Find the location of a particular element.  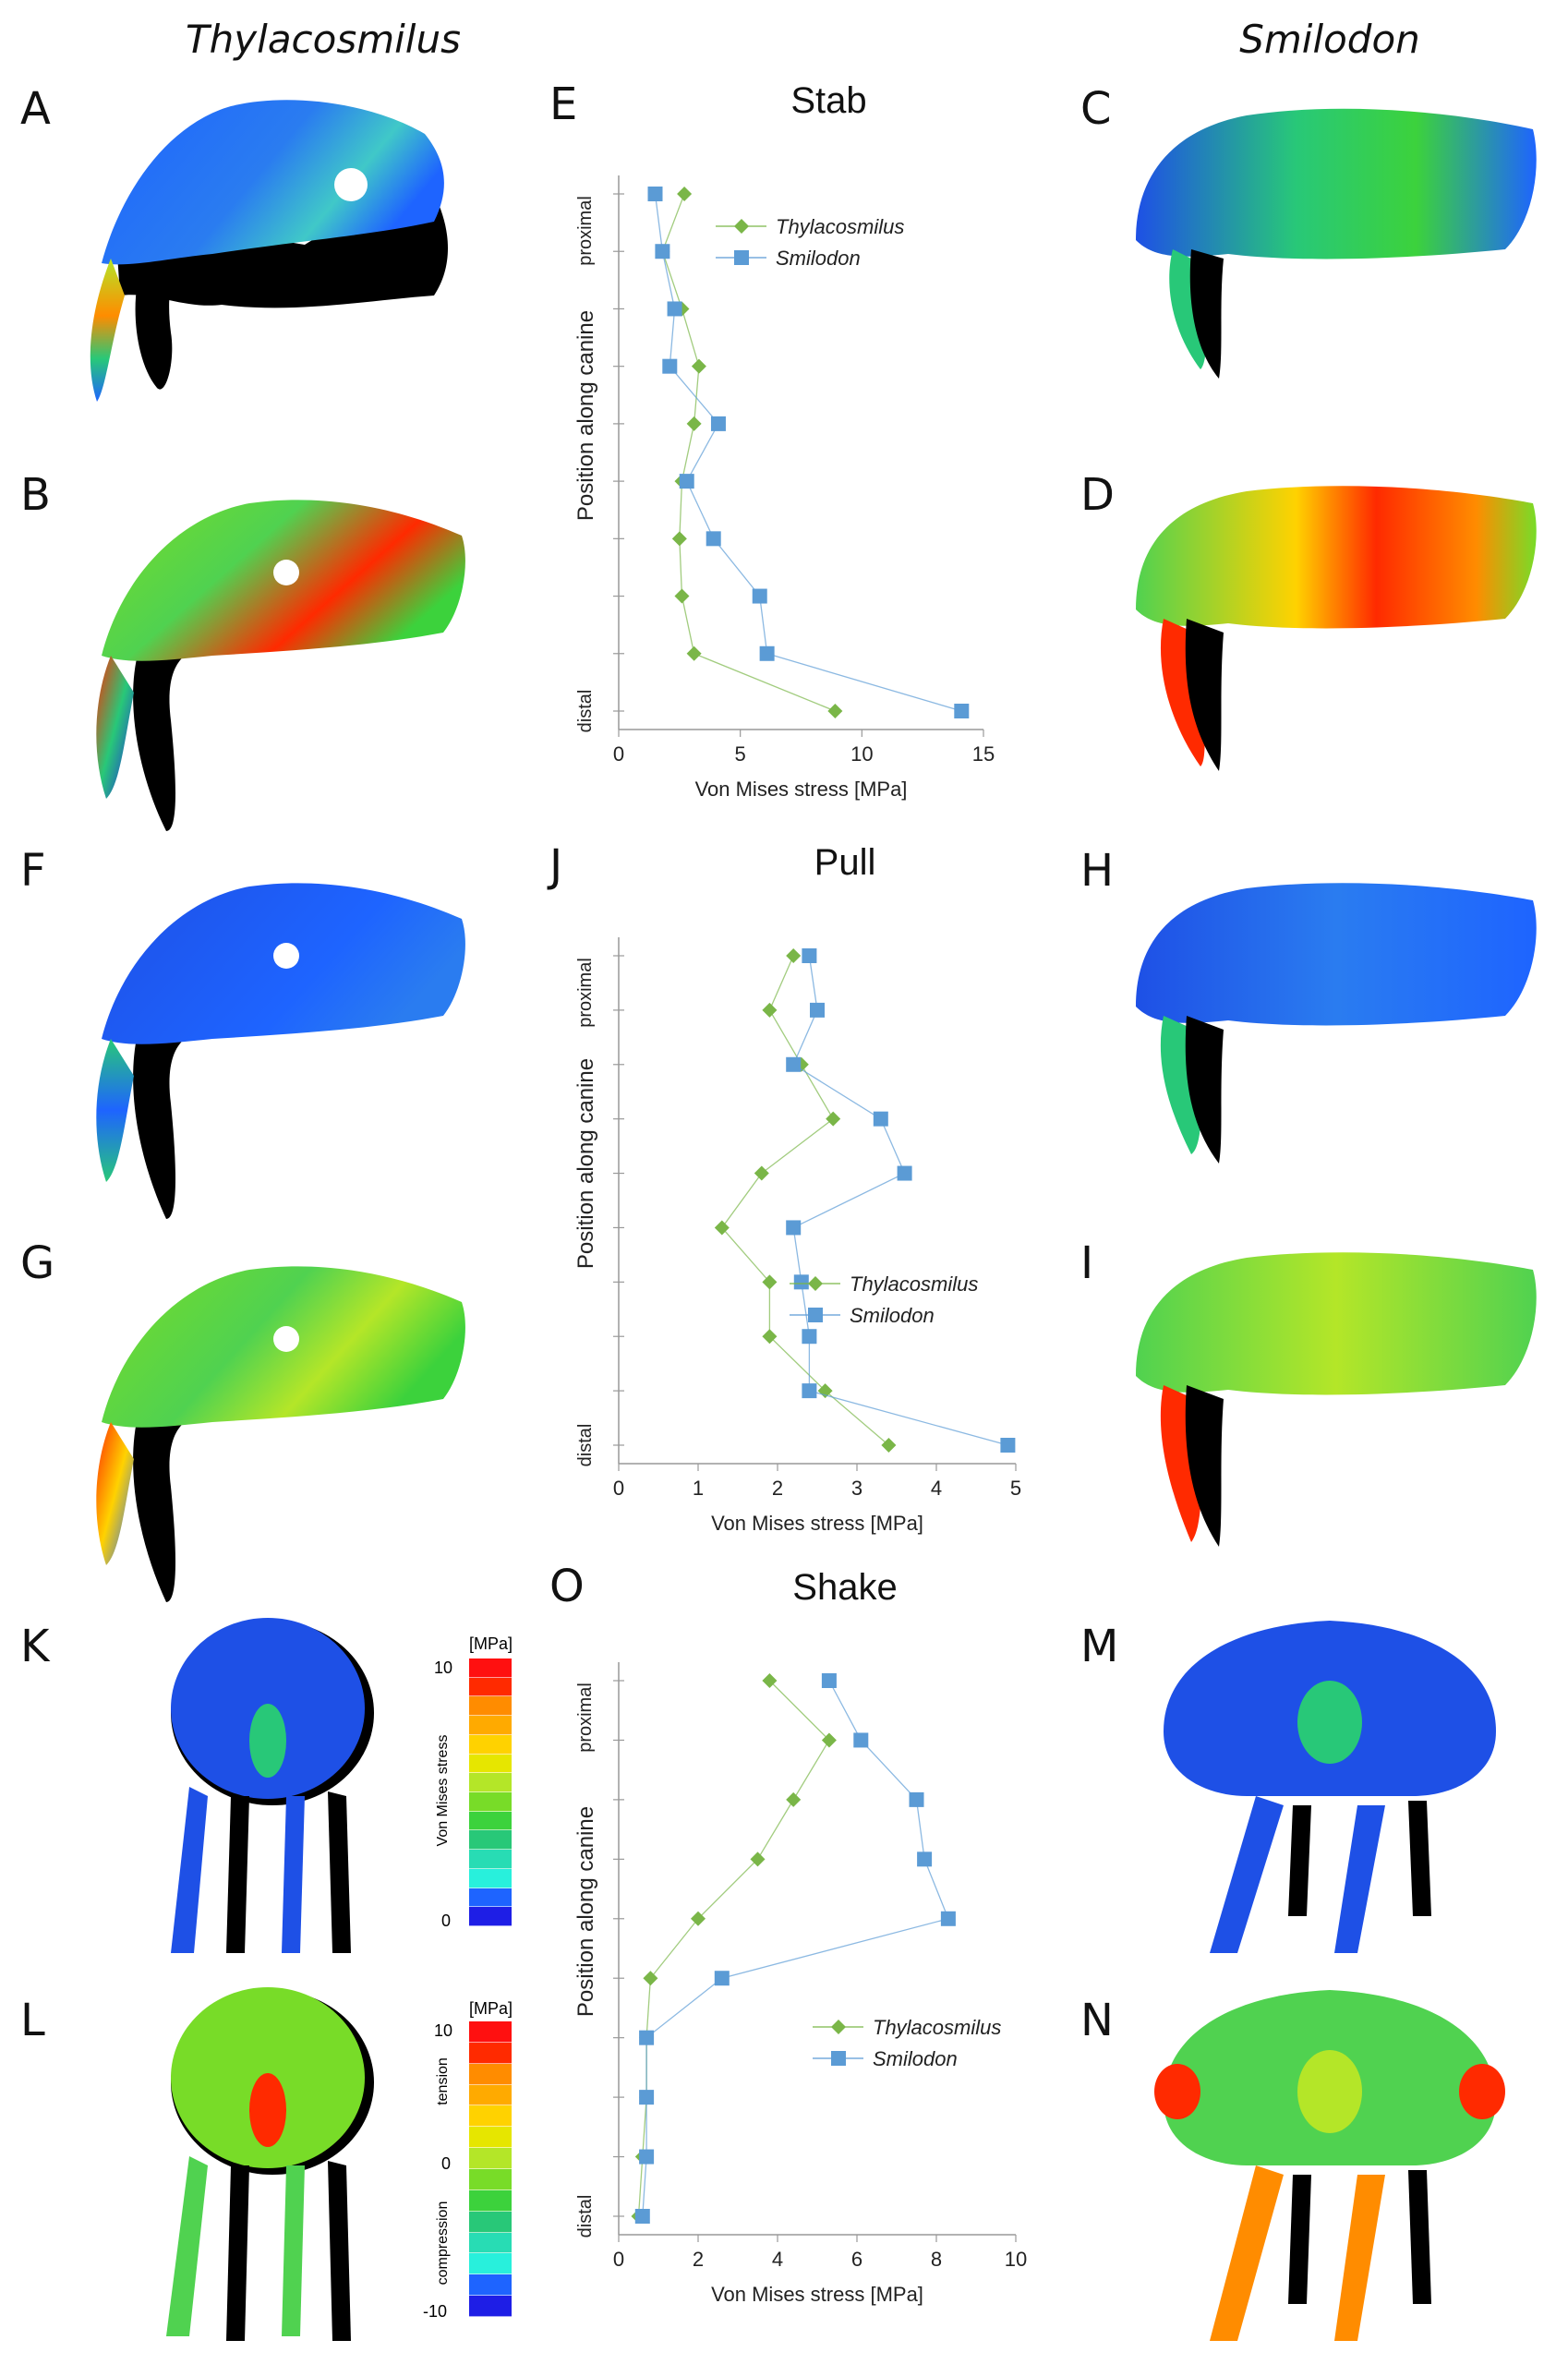

smilodon-skull-pull-vonmises is located at coordinates (1336, 1023).